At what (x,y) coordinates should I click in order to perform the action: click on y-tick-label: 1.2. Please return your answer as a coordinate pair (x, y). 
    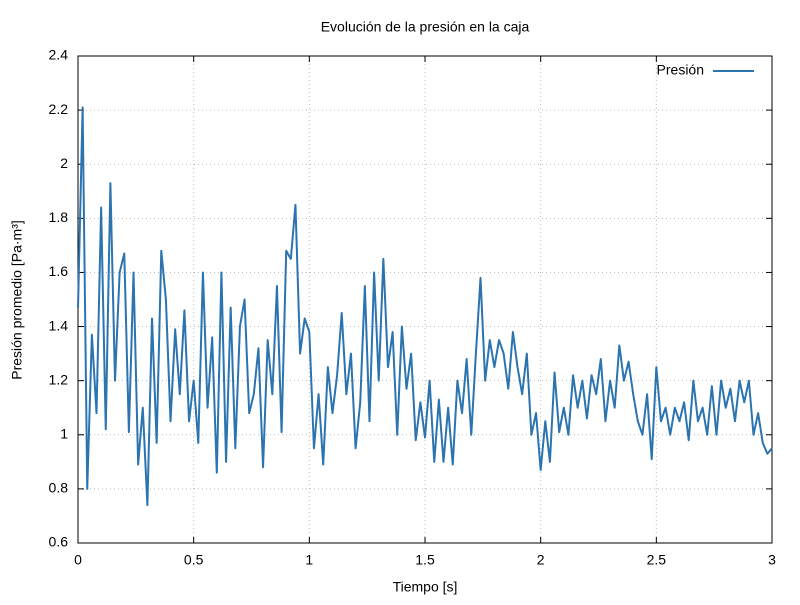
    Looking at the image, I should click on (59, 379).